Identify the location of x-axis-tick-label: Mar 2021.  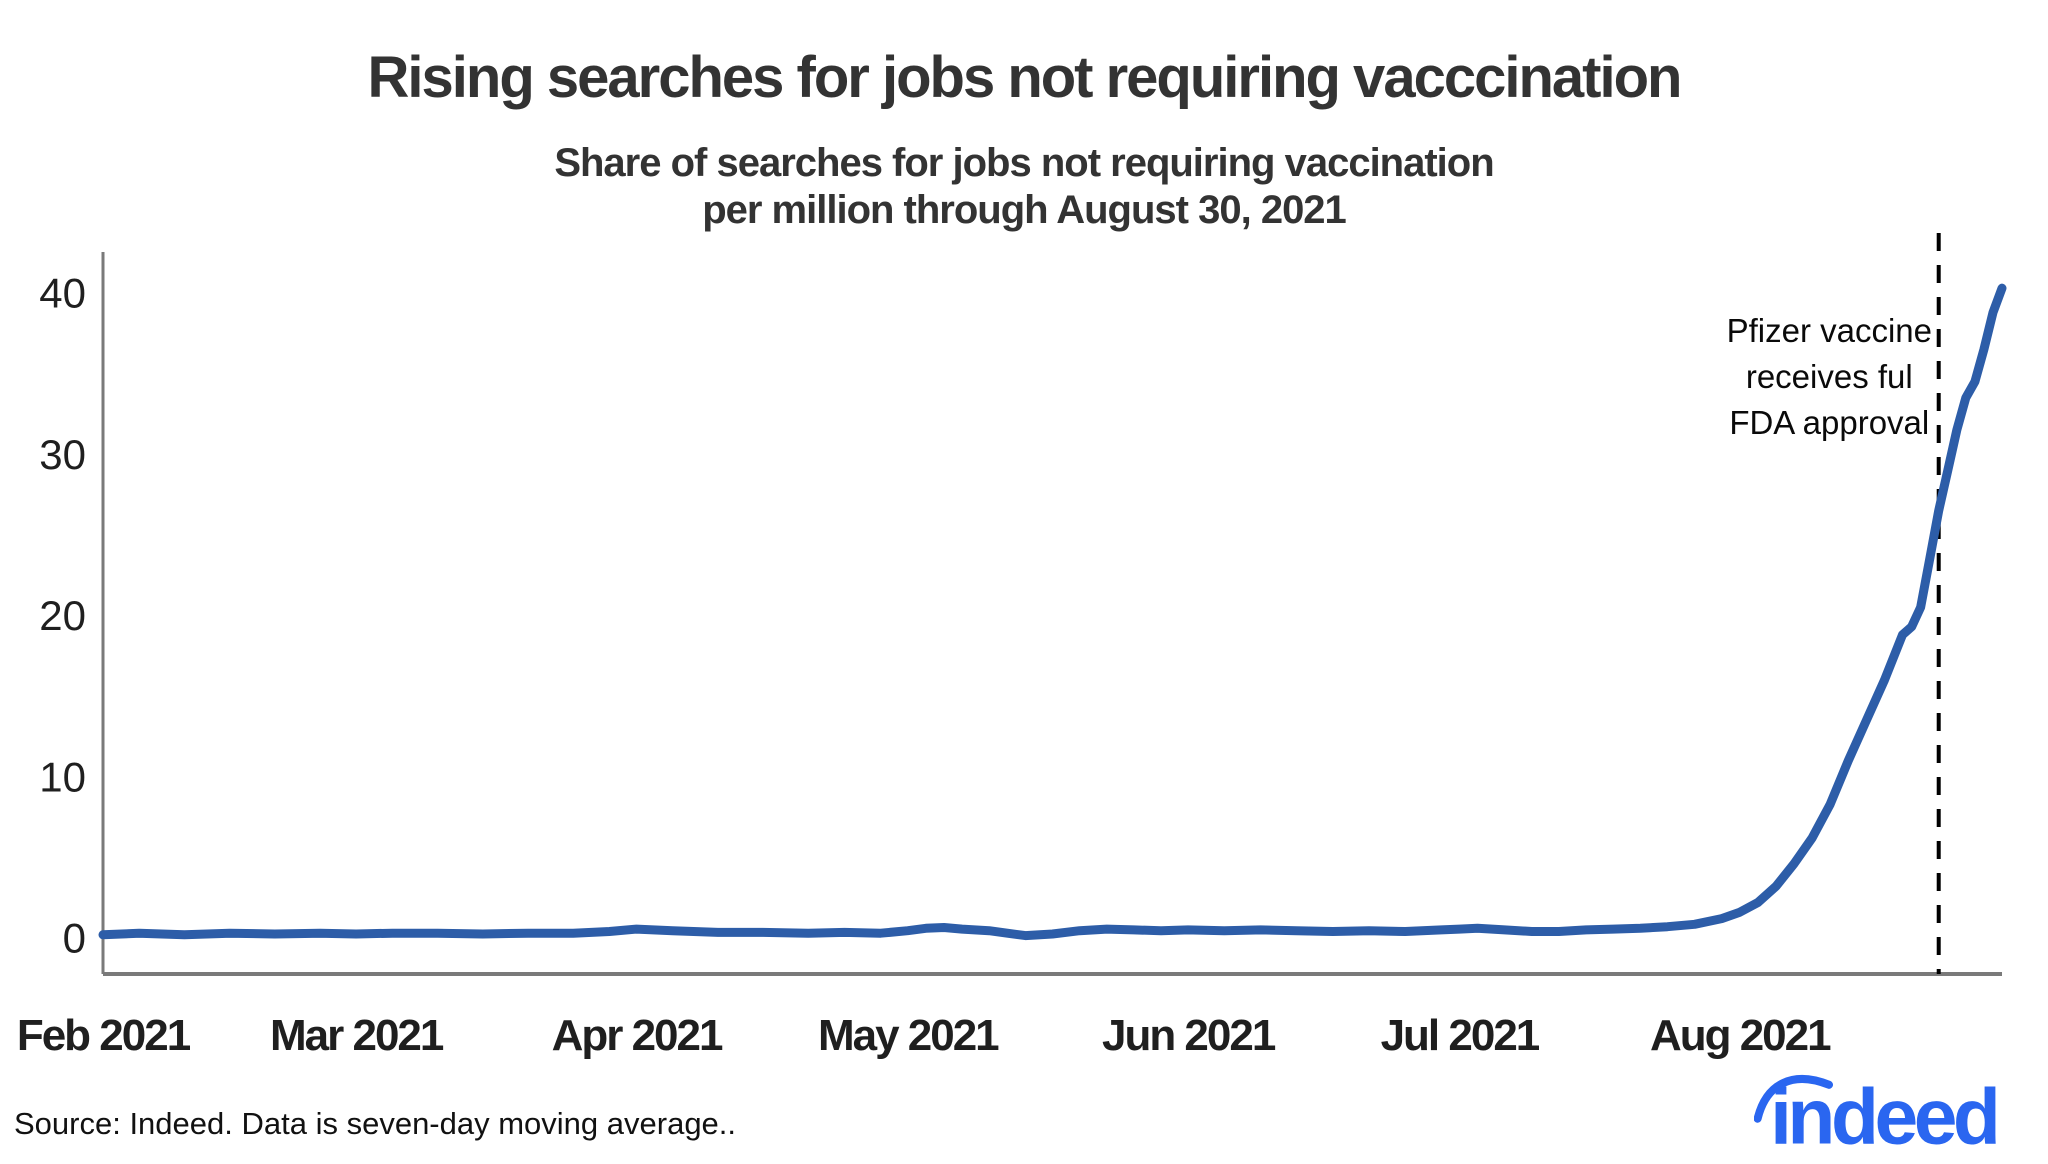
(357, 1035).